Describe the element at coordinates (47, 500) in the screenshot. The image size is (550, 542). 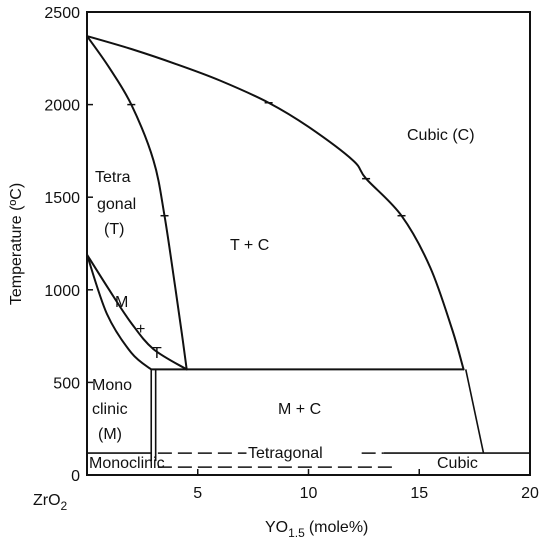
I see `x-origin-label-main: ZrO` at that location.